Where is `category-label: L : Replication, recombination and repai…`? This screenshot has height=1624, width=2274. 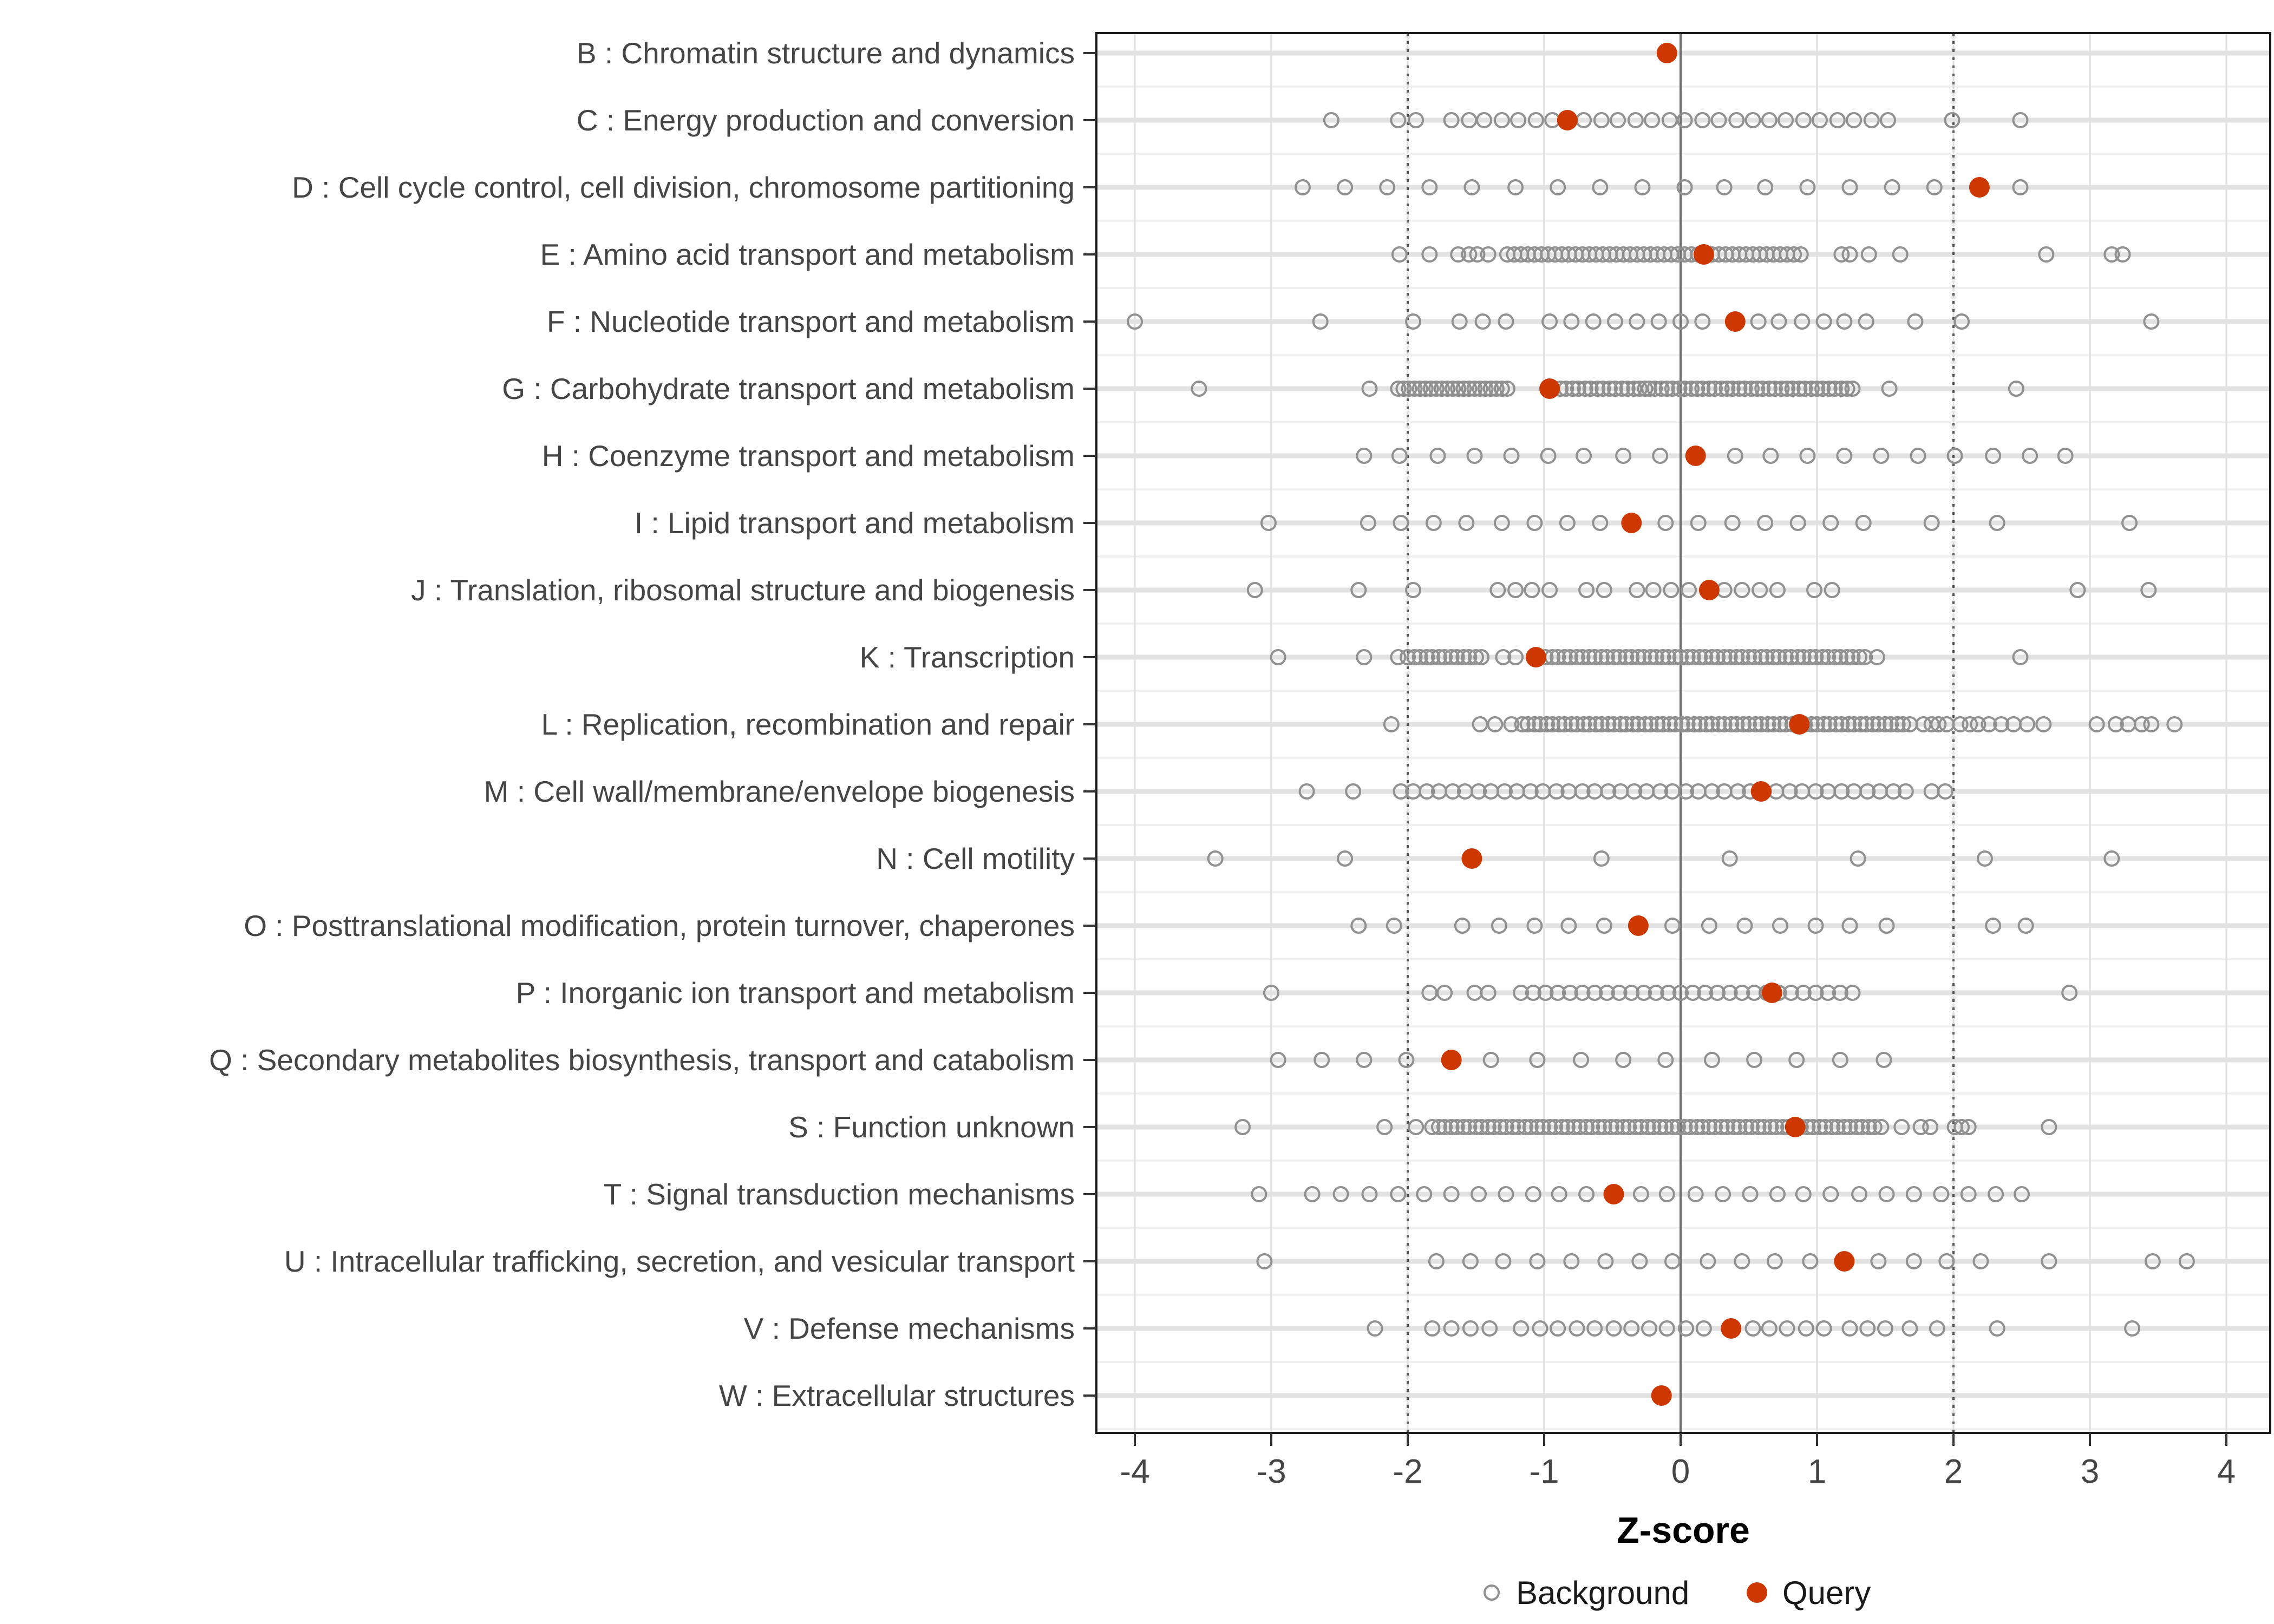 category-label: L : Replication, recombination and repai… is located at coordinates (808, 724).